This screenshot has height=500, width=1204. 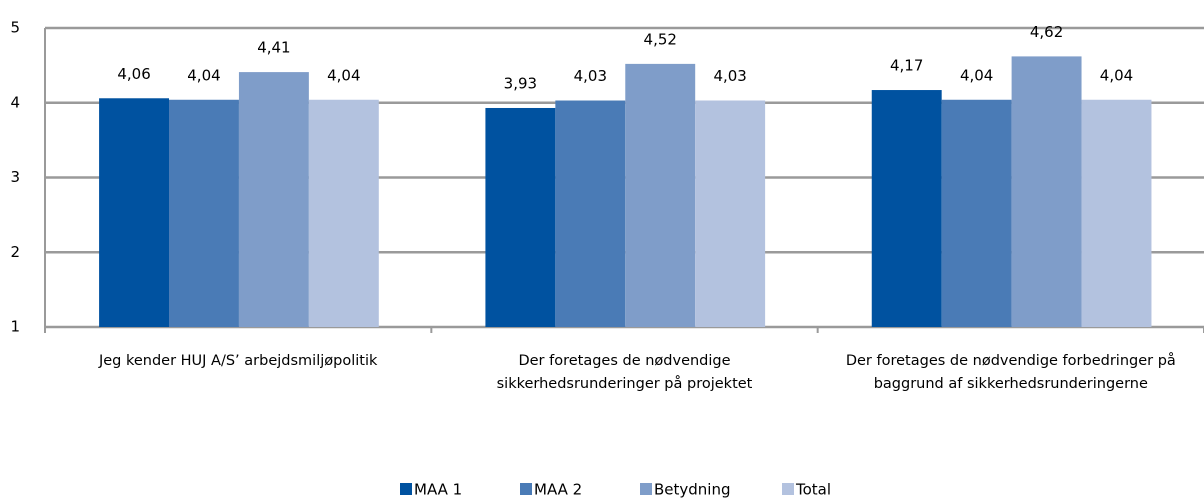 What do you see at coordinates (133, 74) in the screenshot?
I see `data-label: 4,06` at bounding box center [133, 74].